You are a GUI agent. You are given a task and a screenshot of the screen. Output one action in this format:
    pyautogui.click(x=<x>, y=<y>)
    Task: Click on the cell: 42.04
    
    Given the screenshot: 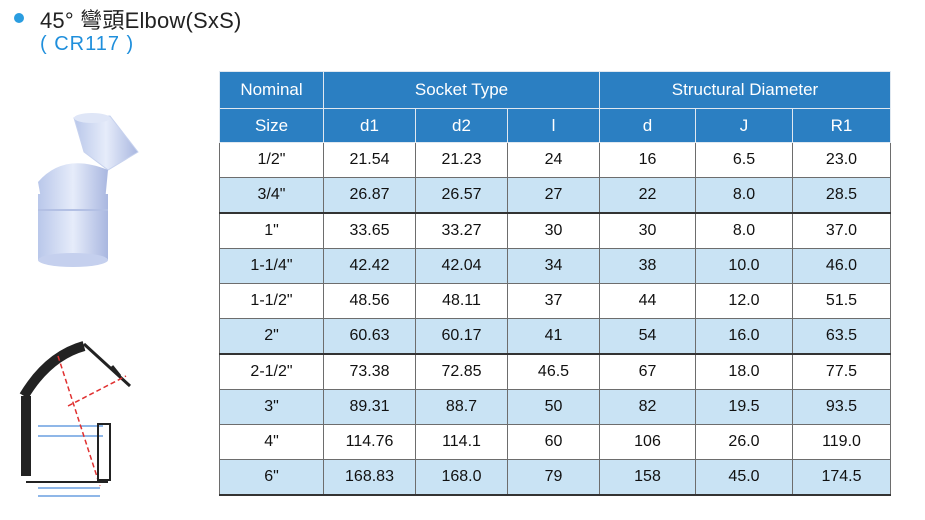 What is the action you would take?
    pyautogui.click(x=461, y=266)
    